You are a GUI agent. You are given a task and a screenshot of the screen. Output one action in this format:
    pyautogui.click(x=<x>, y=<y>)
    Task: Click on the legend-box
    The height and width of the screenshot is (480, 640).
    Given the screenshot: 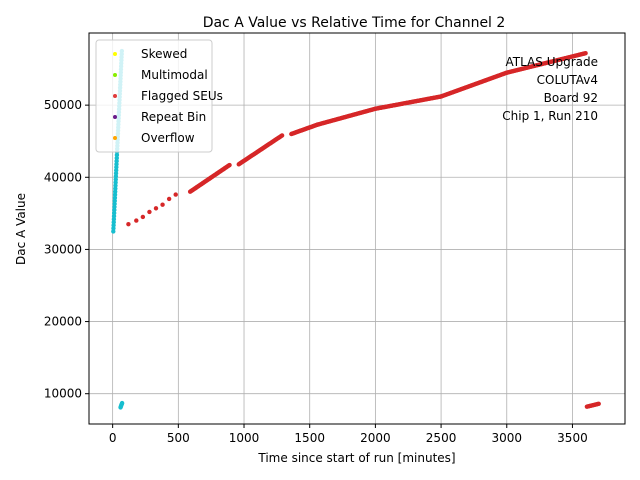 What is the action you would take?
    pyautogui.click(x=154, y=96)
    